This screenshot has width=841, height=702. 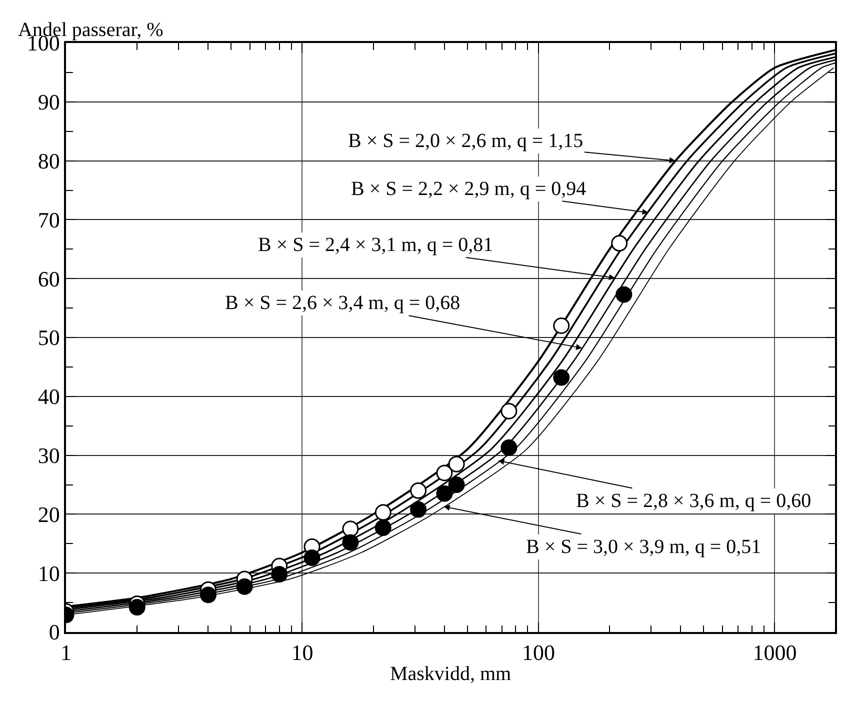 What do you see at coordinates (49, 397) in the screenshot?
I see `y-tick-label: 40` at bounding box center [49, 397].